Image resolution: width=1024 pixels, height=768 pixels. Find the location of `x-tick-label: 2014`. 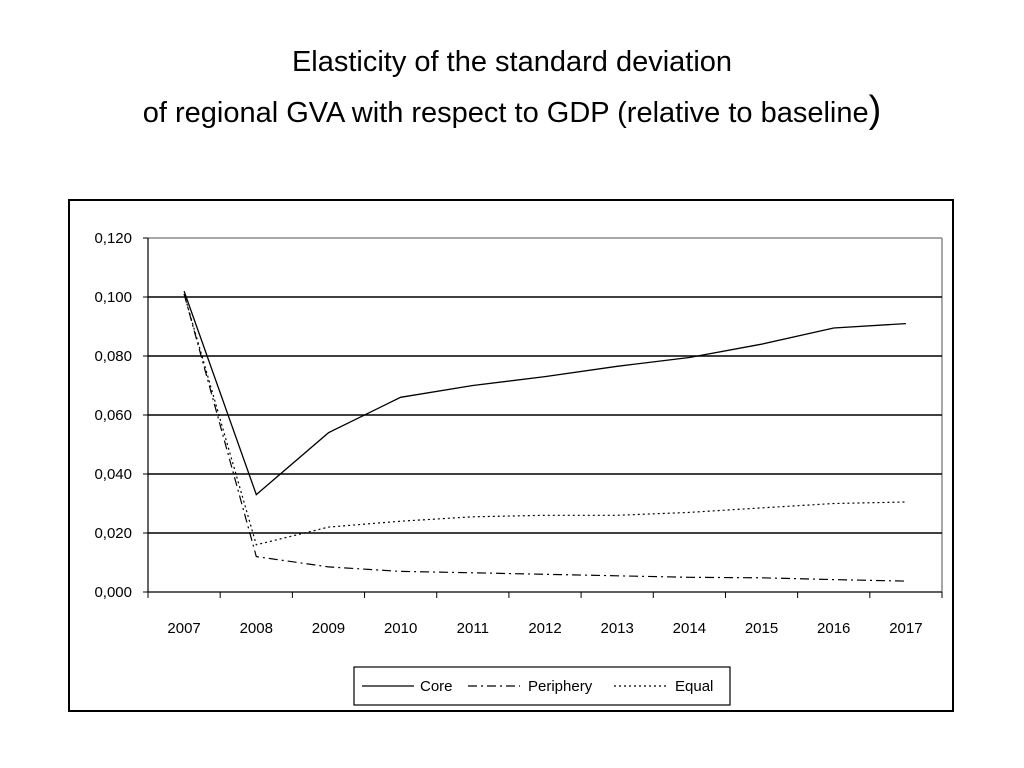

x-tick-label: 2014 is located at coordinates (689, 628).